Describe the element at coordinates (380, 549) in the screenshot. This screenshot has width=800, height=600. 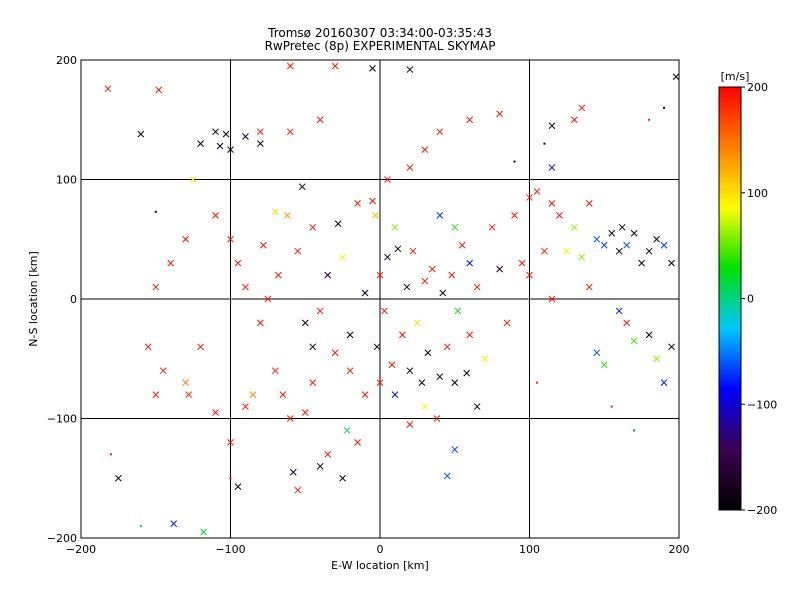
I see `x-tick-label: 0` at that location.